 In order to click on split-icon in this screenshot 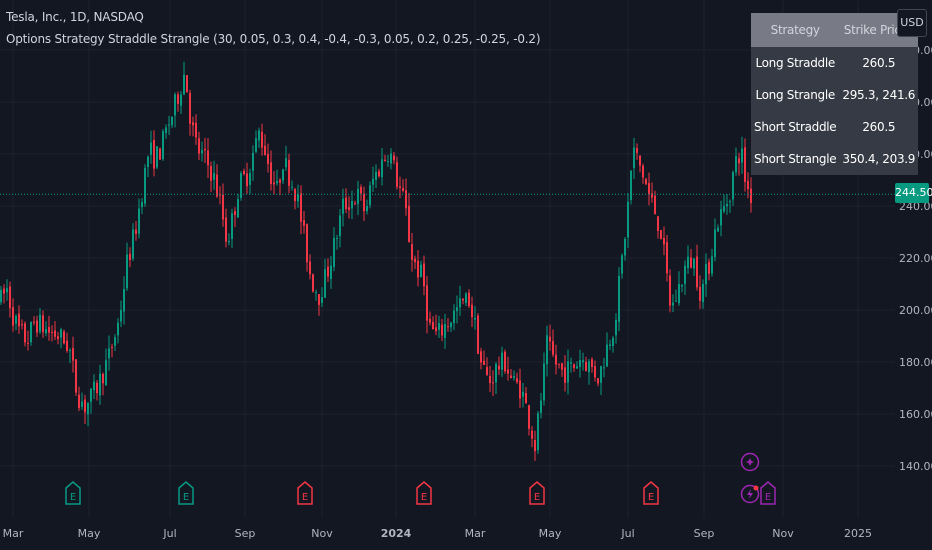, I will do `click(750, 494)`.